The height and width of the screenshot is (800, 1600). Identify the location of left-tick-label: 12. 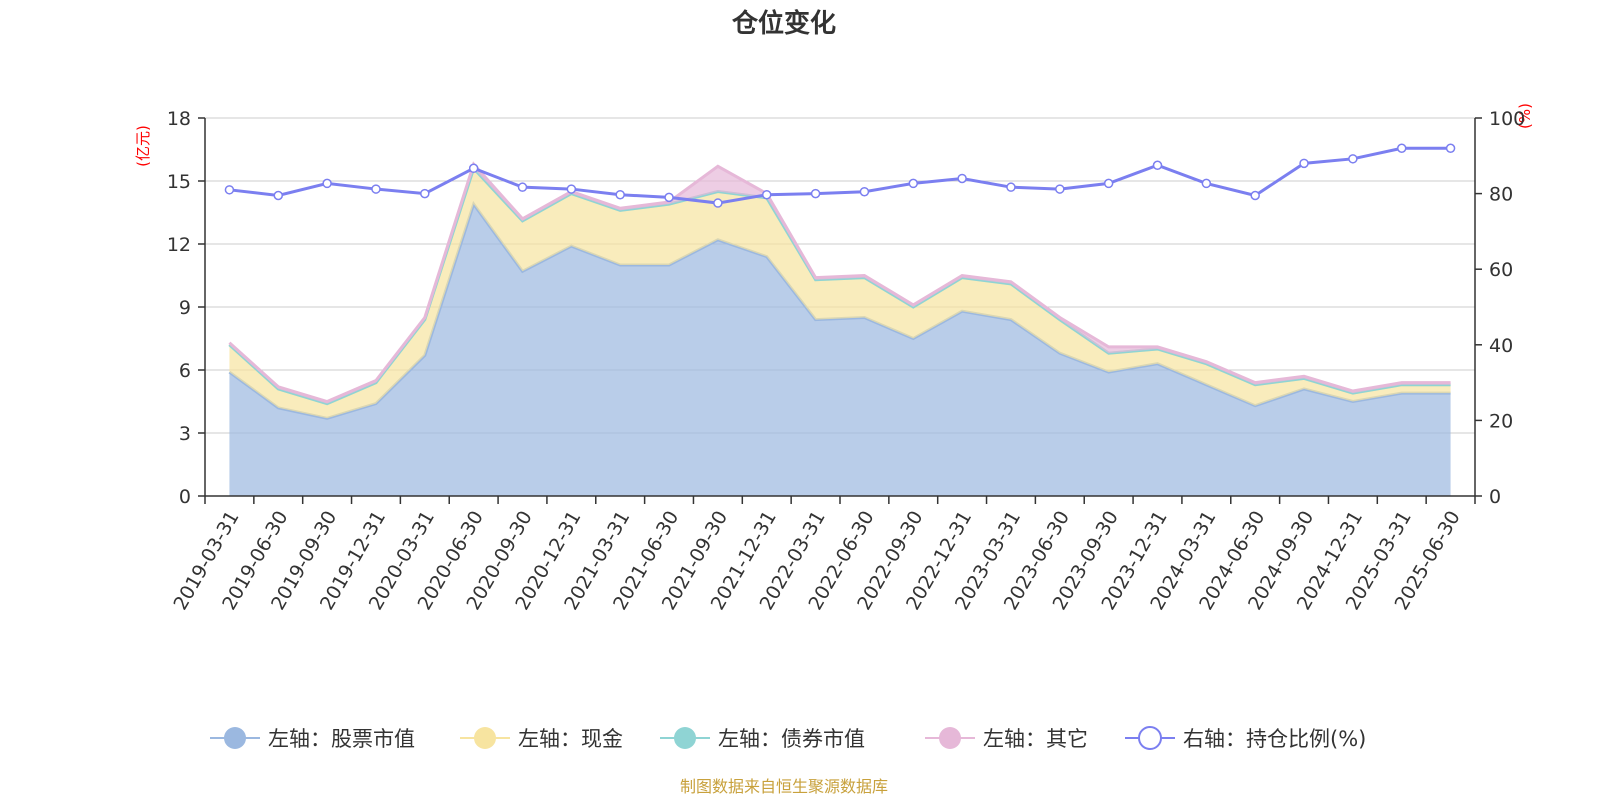
(179, 245).